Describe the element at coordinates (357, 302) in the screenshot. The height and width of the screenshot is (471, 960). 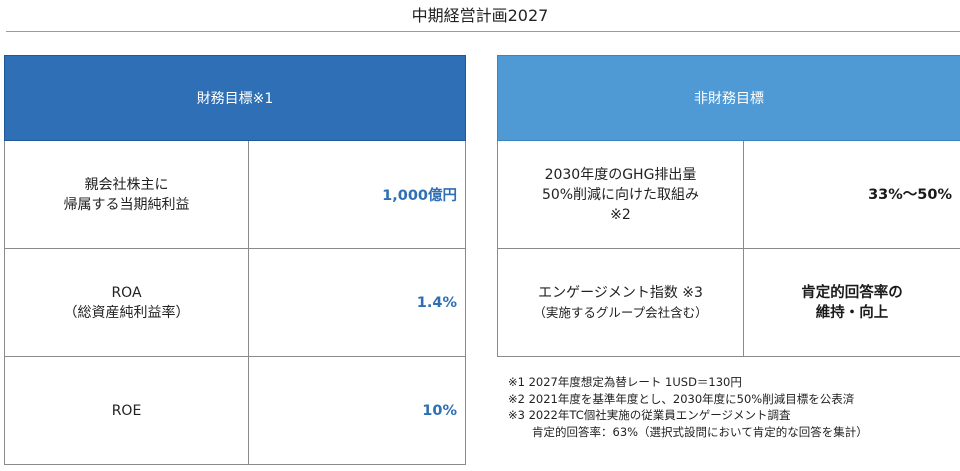
I see `roa-value: 1.4%` at that location.